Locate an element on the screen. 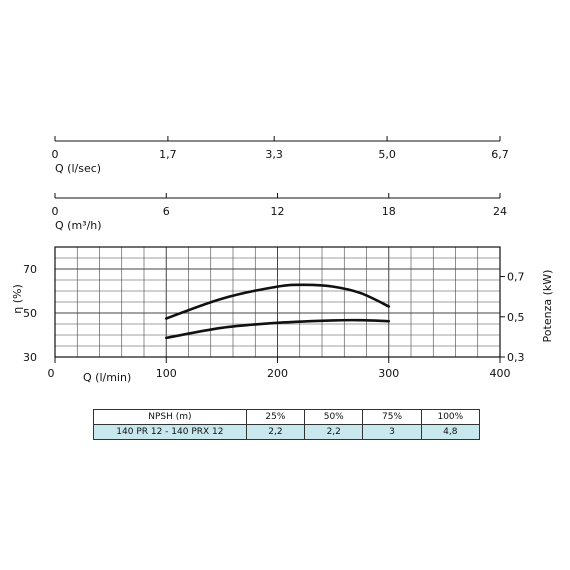  npsh-header-50: 50% is located at coordinates (334, 417).